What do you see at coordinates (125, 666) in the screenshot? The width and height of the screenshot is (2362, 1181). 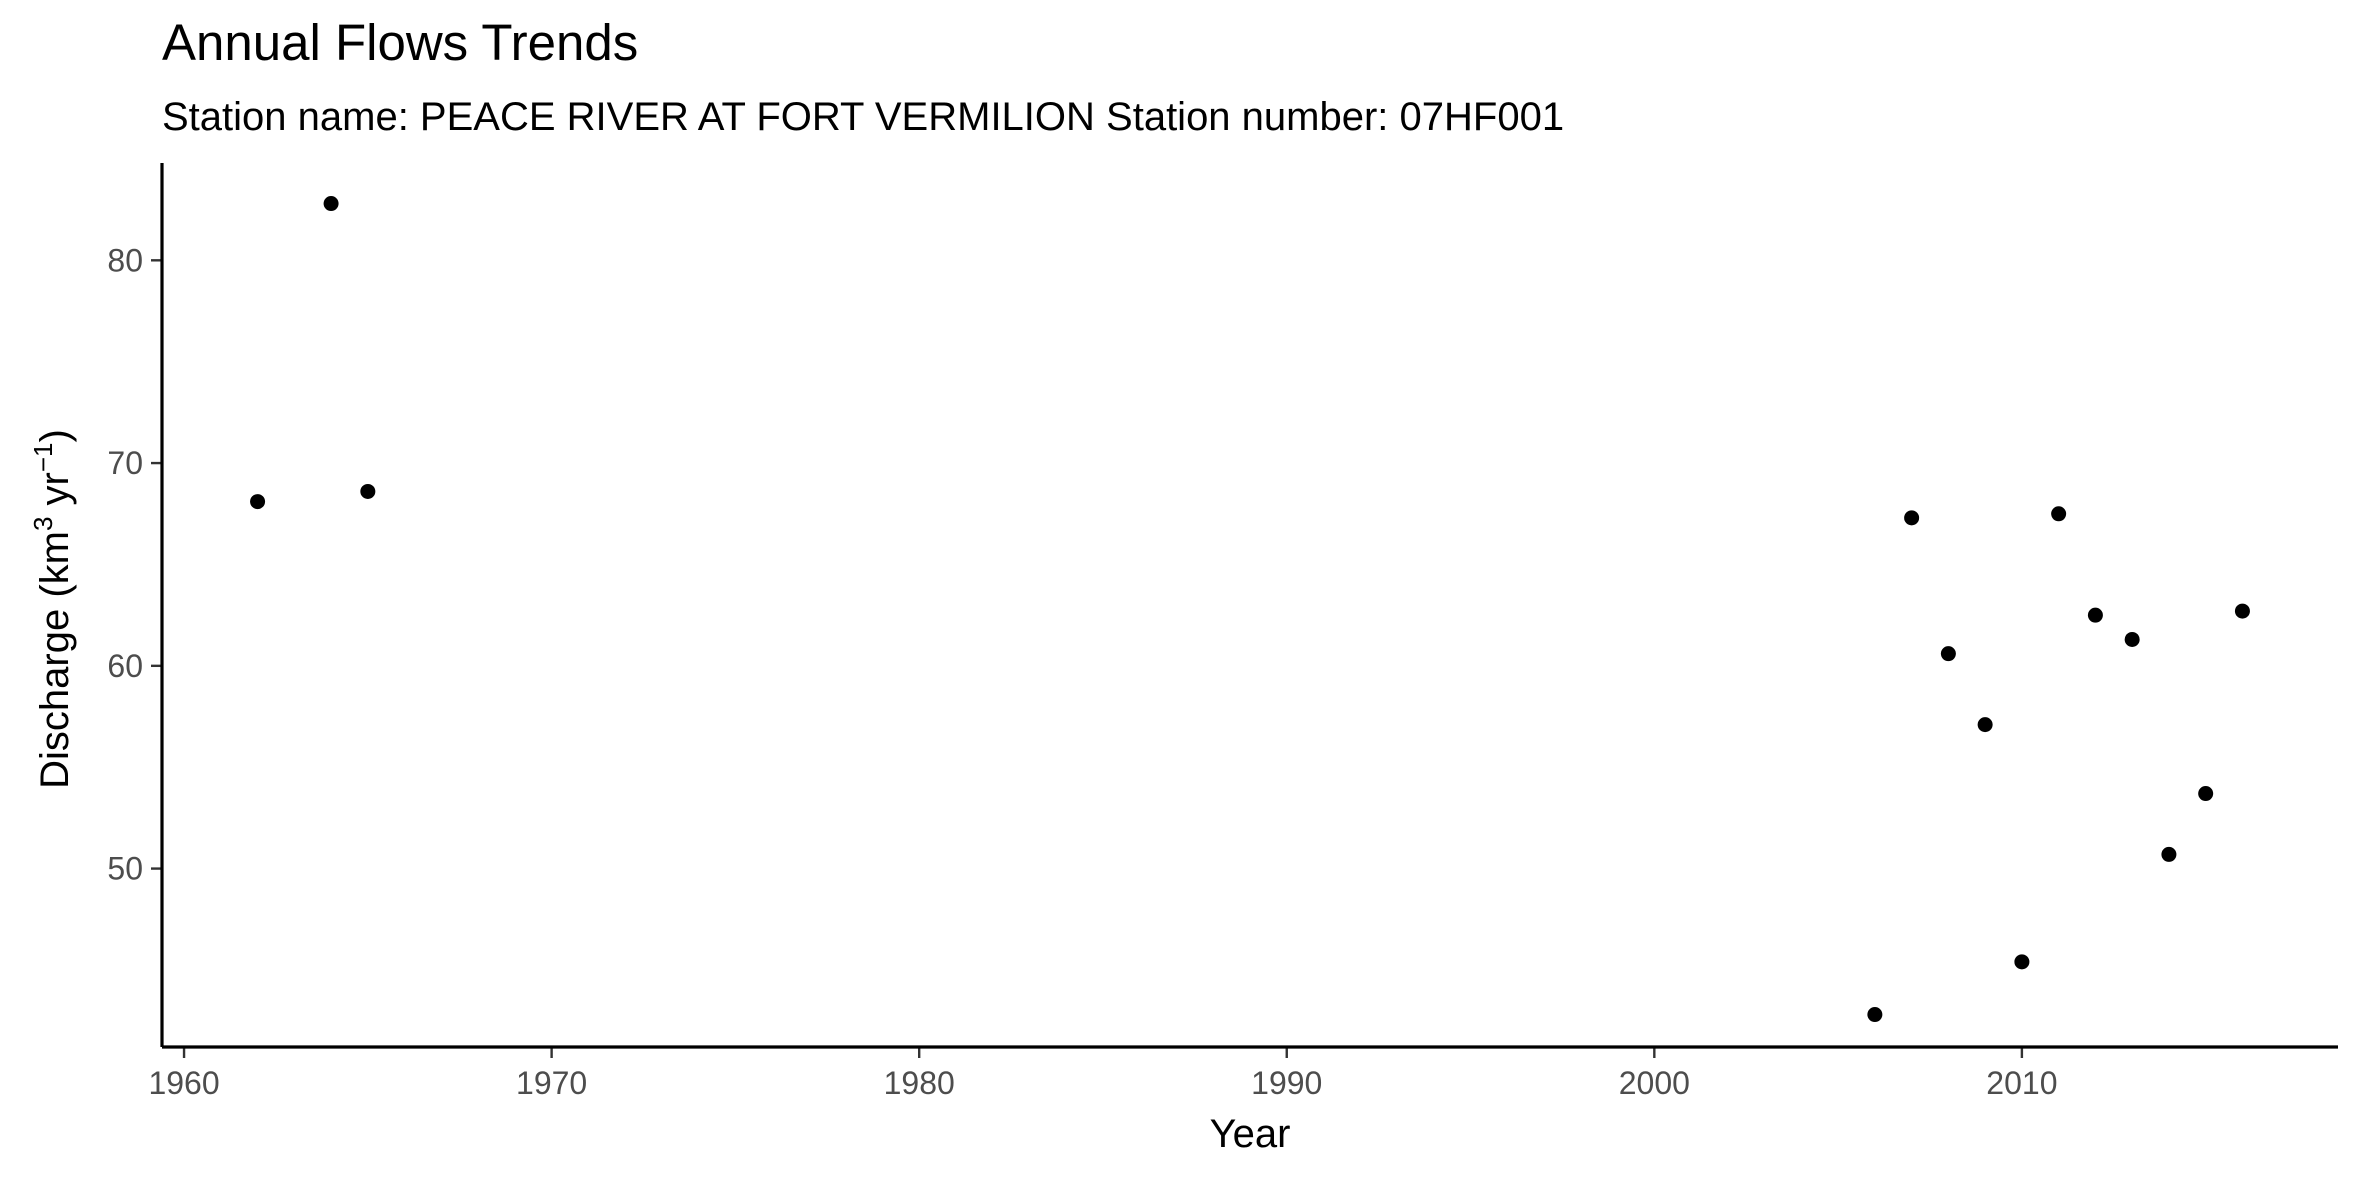 I see `y-tick-label: 60` at bounding box center [125, 666].